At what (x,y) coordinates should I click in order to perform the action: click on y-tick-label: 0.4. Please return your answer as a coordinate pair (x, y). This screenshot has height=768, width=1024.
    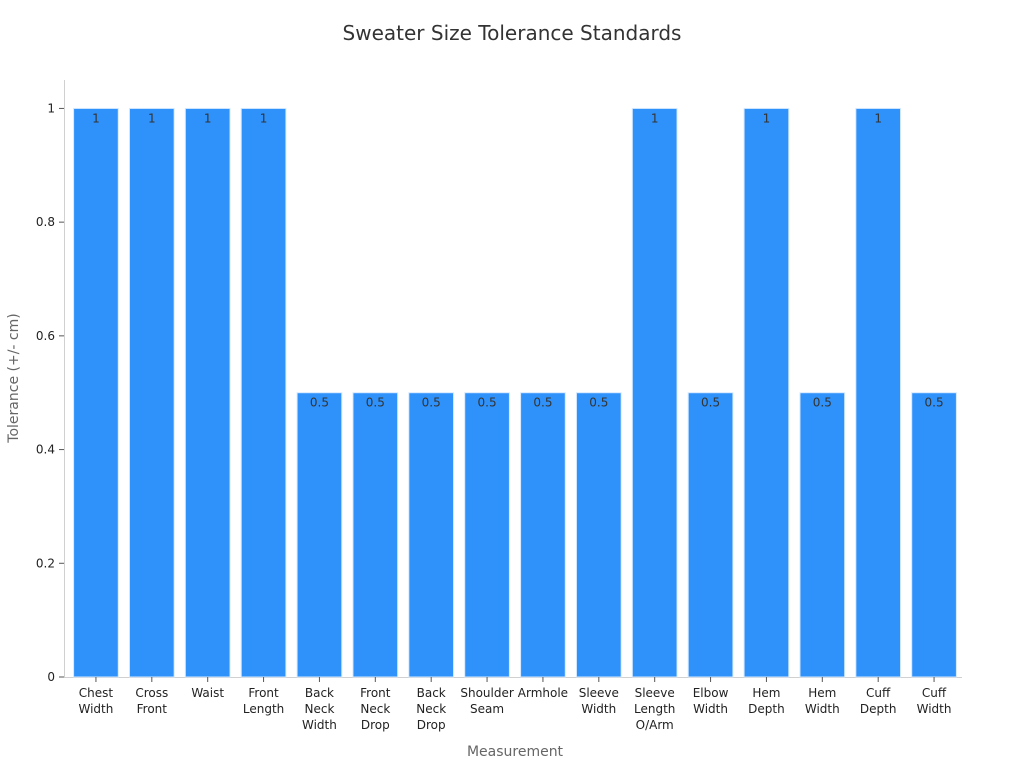
    Looking at the image, I should click on (45, 450).